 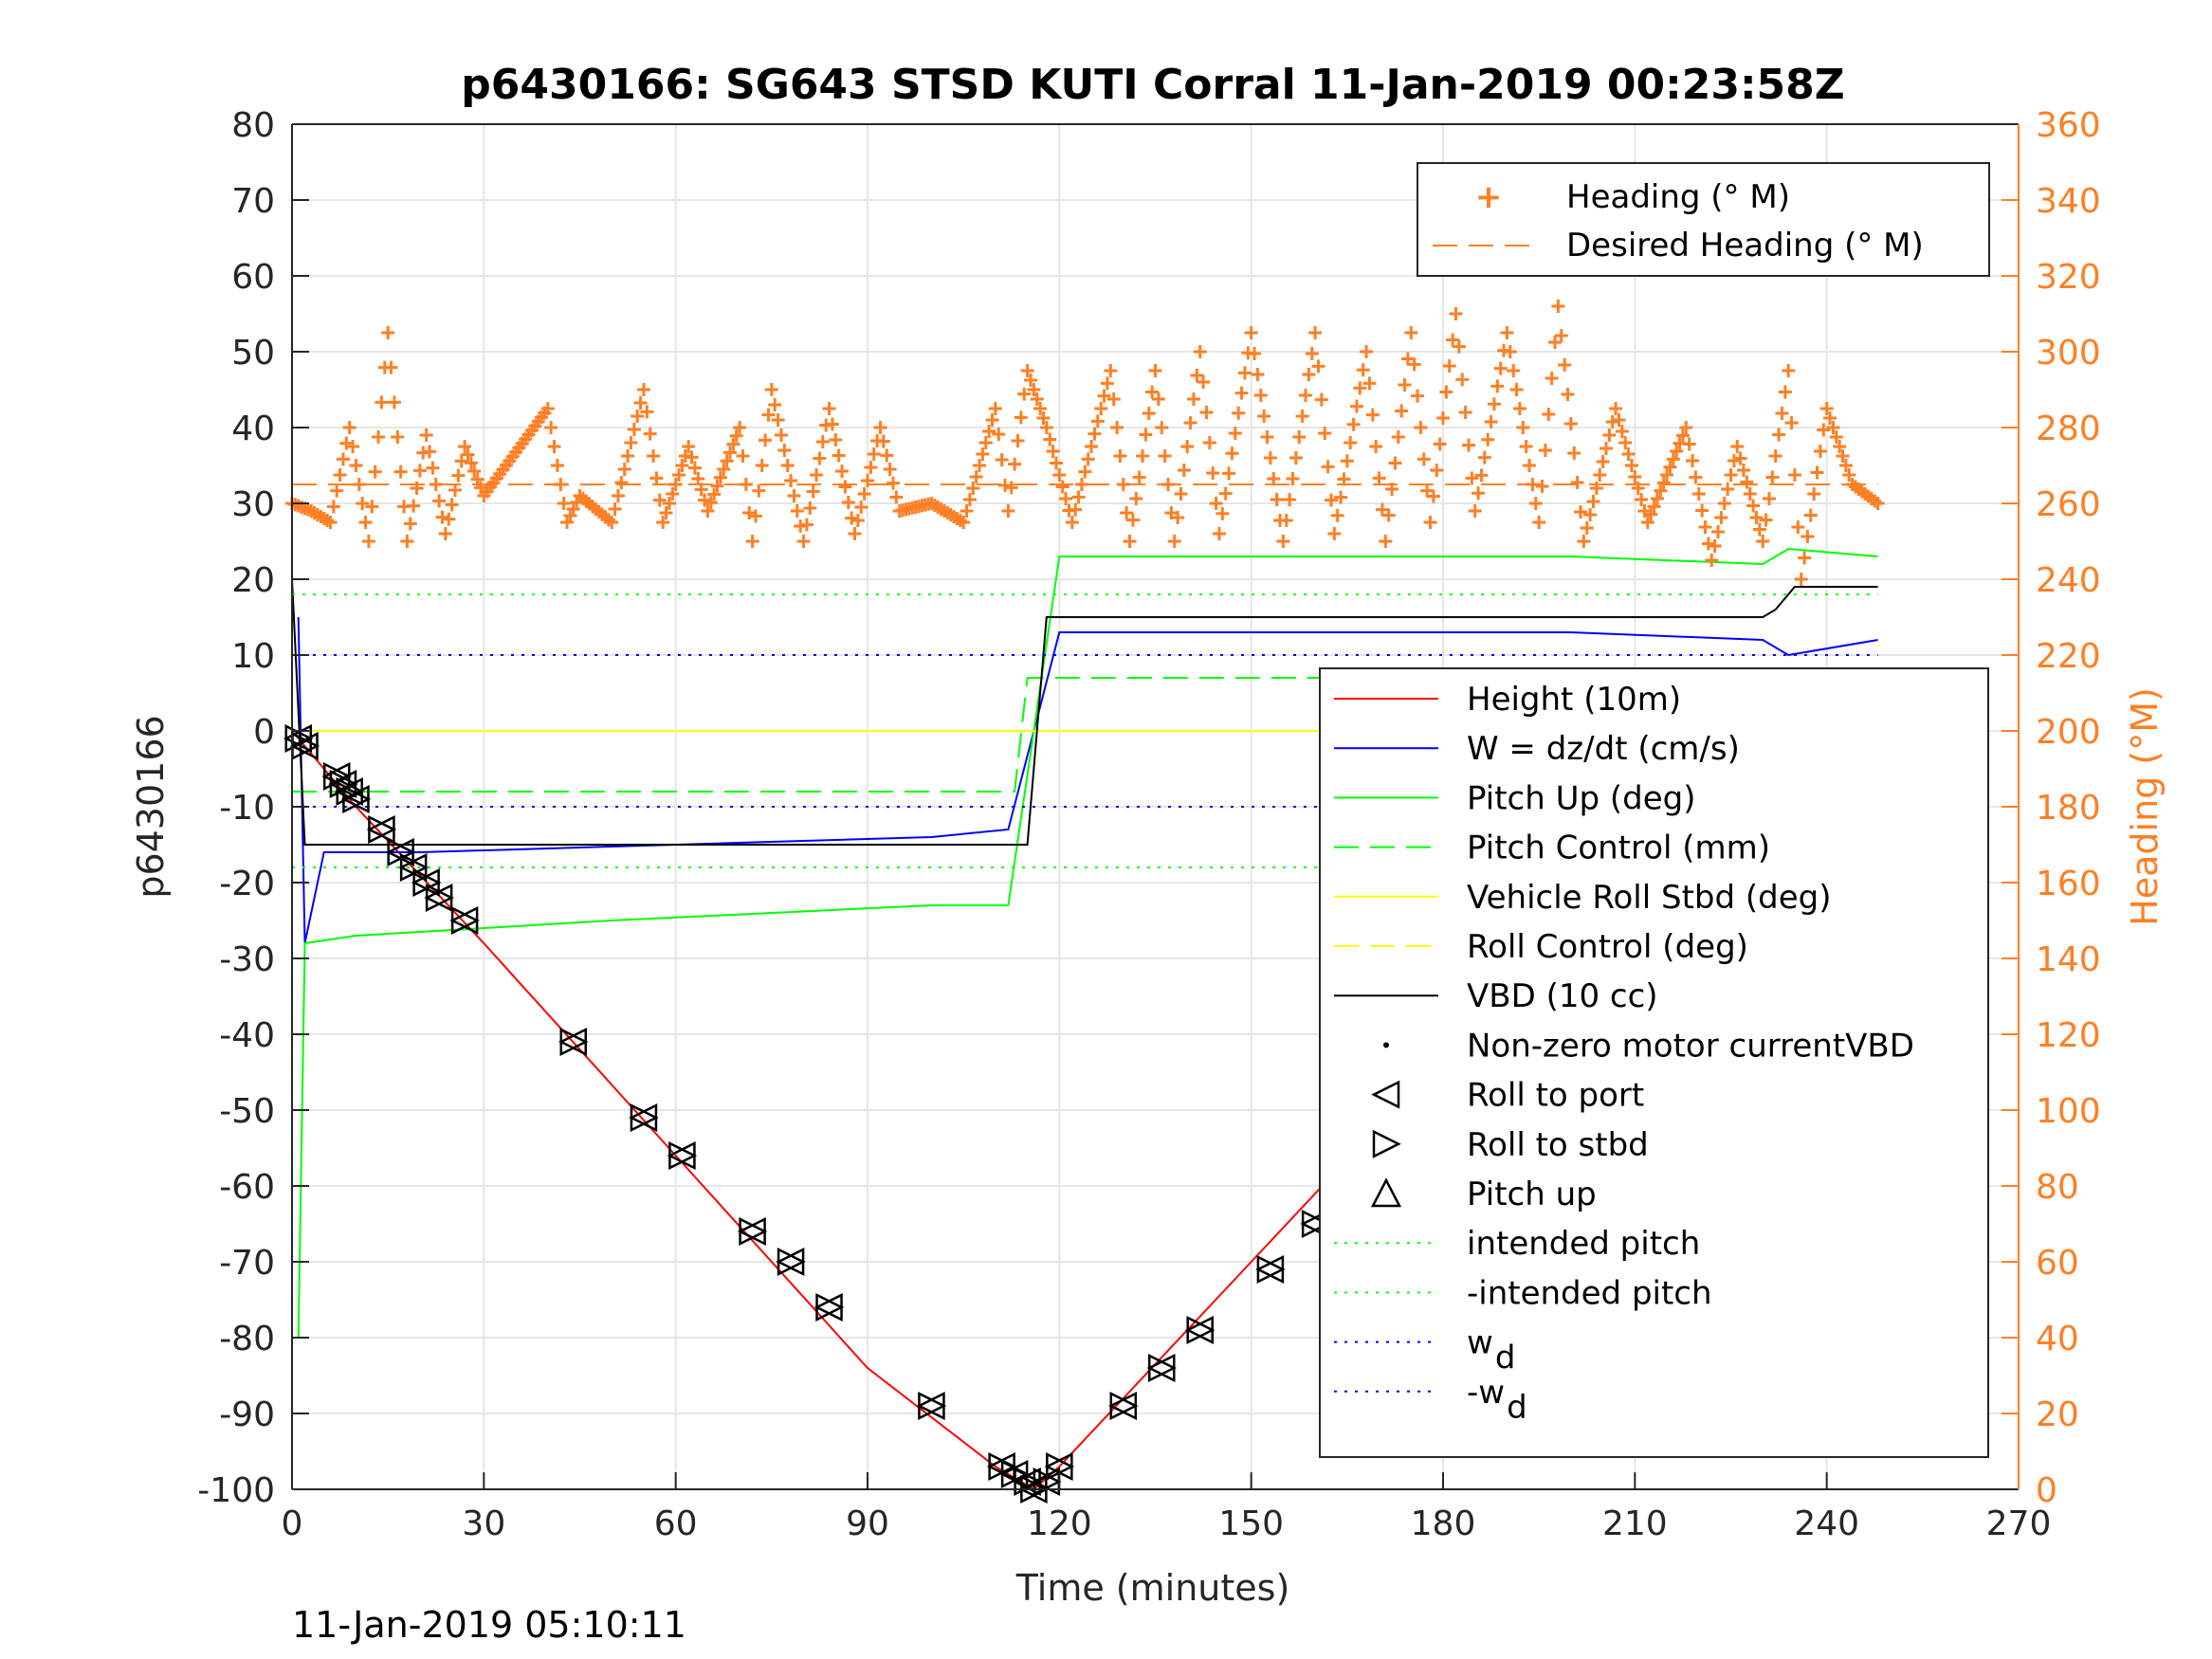 What do you see at coordinates (1574, 700) in the screenshot?
I see `legend-label: Height (10m)` at bounding box center [1574, 700].